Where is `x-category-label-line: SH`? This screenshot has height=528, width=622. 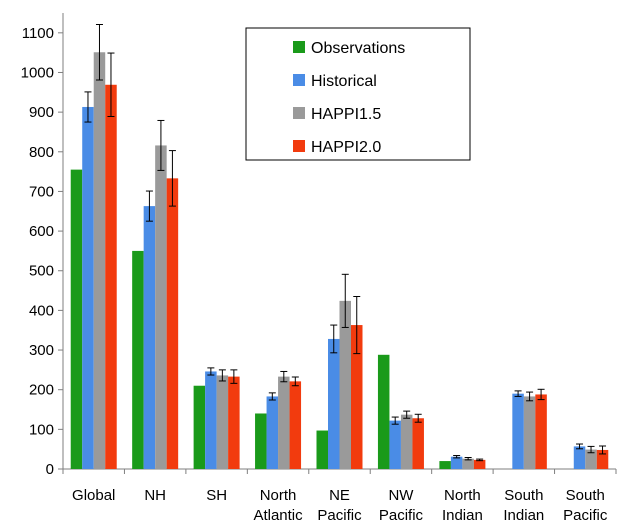 x-category-label-line: SH is located at coordinates (216, 495).